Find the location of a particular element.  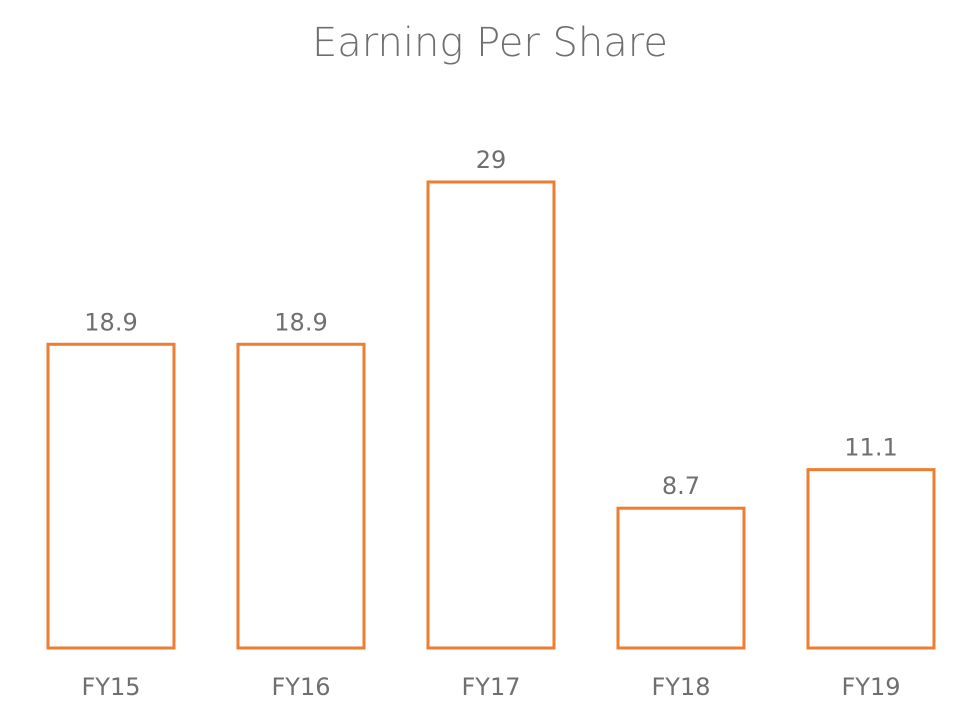

value-label-fy18: 8.7 is located at coordinates (681, 486).